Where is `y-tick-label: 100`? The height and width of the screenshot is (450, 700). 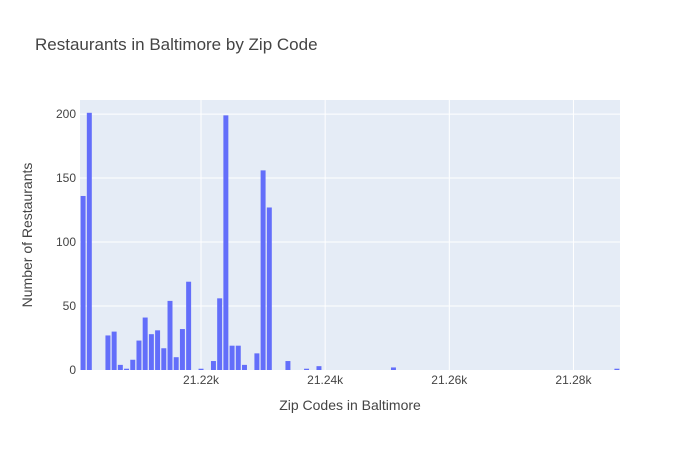
y-tick-label: 100 is located at coordinates (66, 242).